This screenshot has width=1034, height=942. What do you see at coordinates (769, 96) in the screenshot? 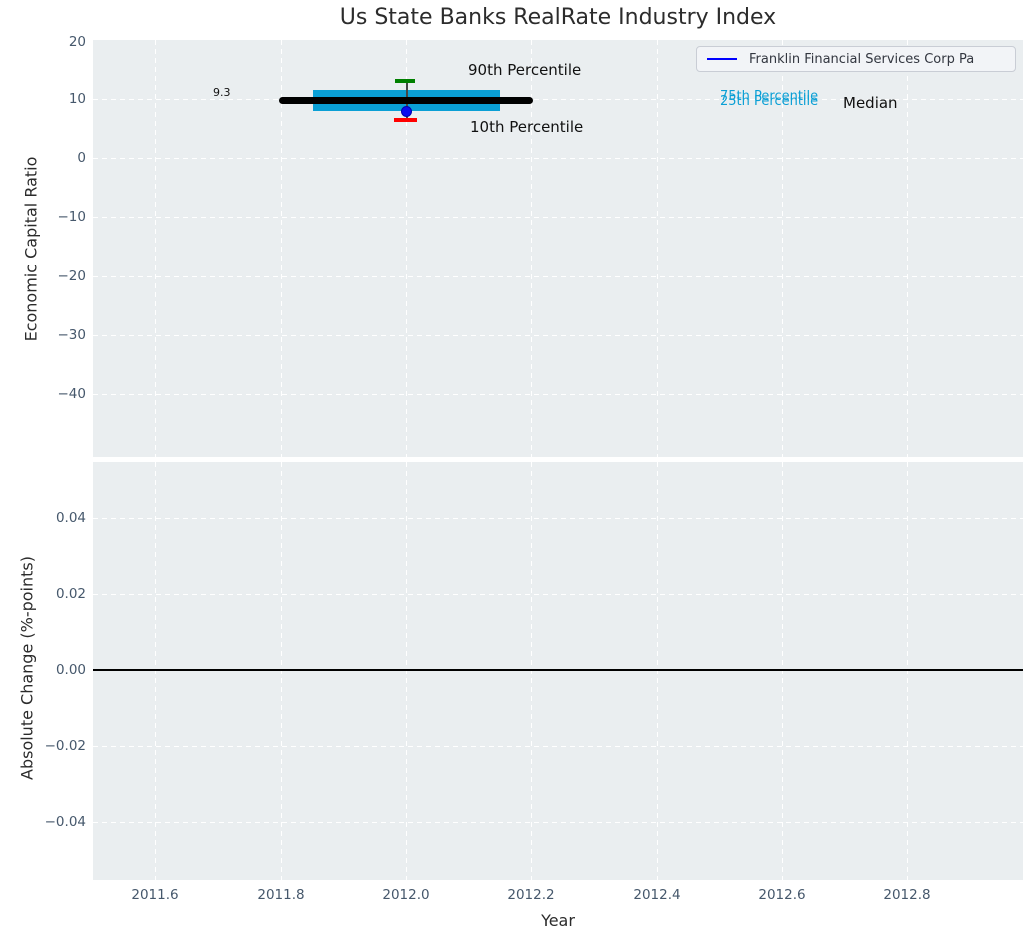
I see `percentile-75-label: 75th Percentile` at bounding box center [769, 96].